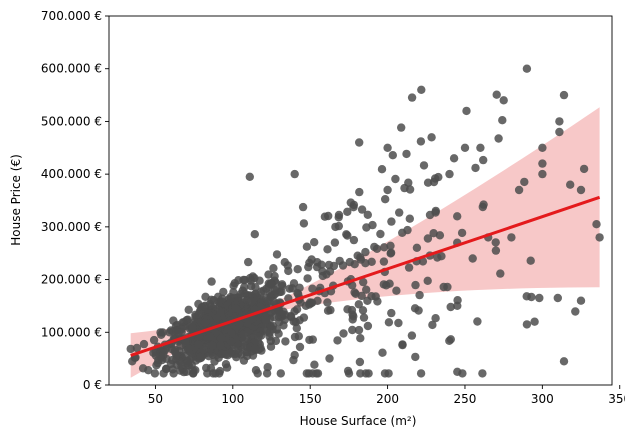 The width and height of the screenshot is (625, 438). I want to click on x-tick-label: 200, so click(387, 399).